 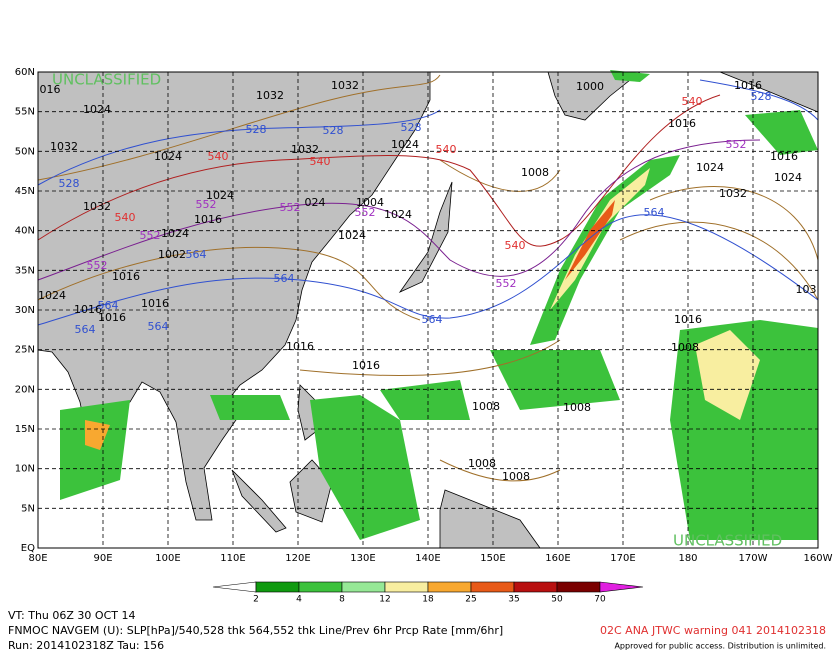 I want to click on lon-label: 160E, so click(x=557, y=558).